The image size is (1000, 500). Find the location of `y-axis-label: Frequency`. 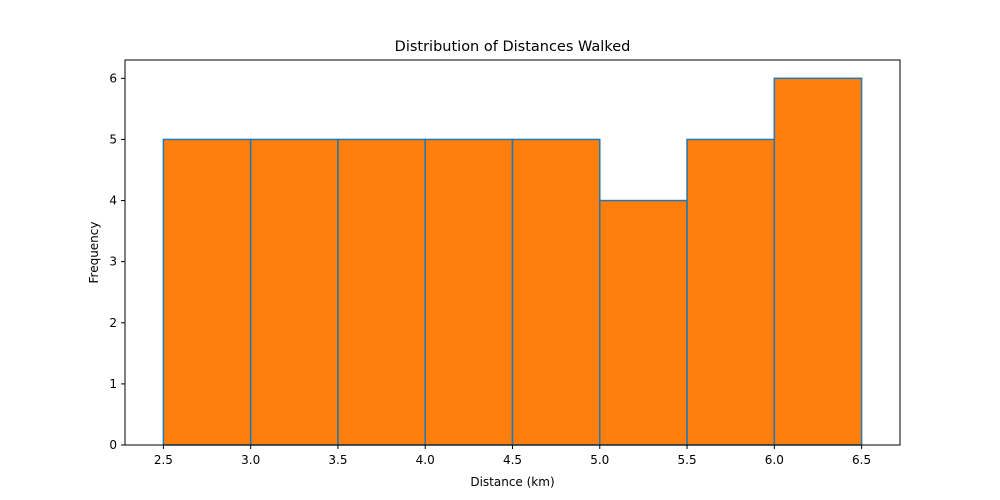

y-axis-label: Frequency is located at coordinates (94, 253).